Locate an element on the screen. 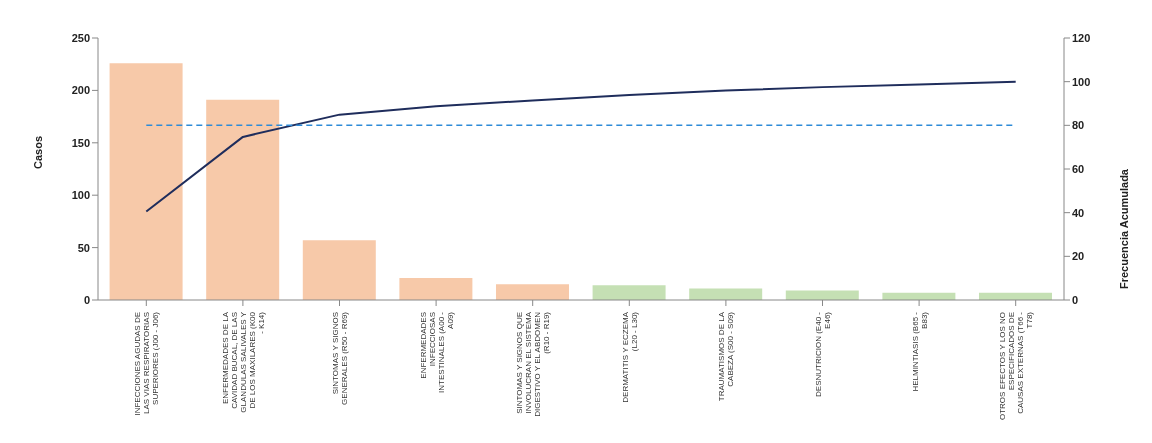 Image resolution: width=1152 pixels, height=443 pixels. y2-axis-title: Frecuencia Acumulada is located at coordinates (1123, 229).